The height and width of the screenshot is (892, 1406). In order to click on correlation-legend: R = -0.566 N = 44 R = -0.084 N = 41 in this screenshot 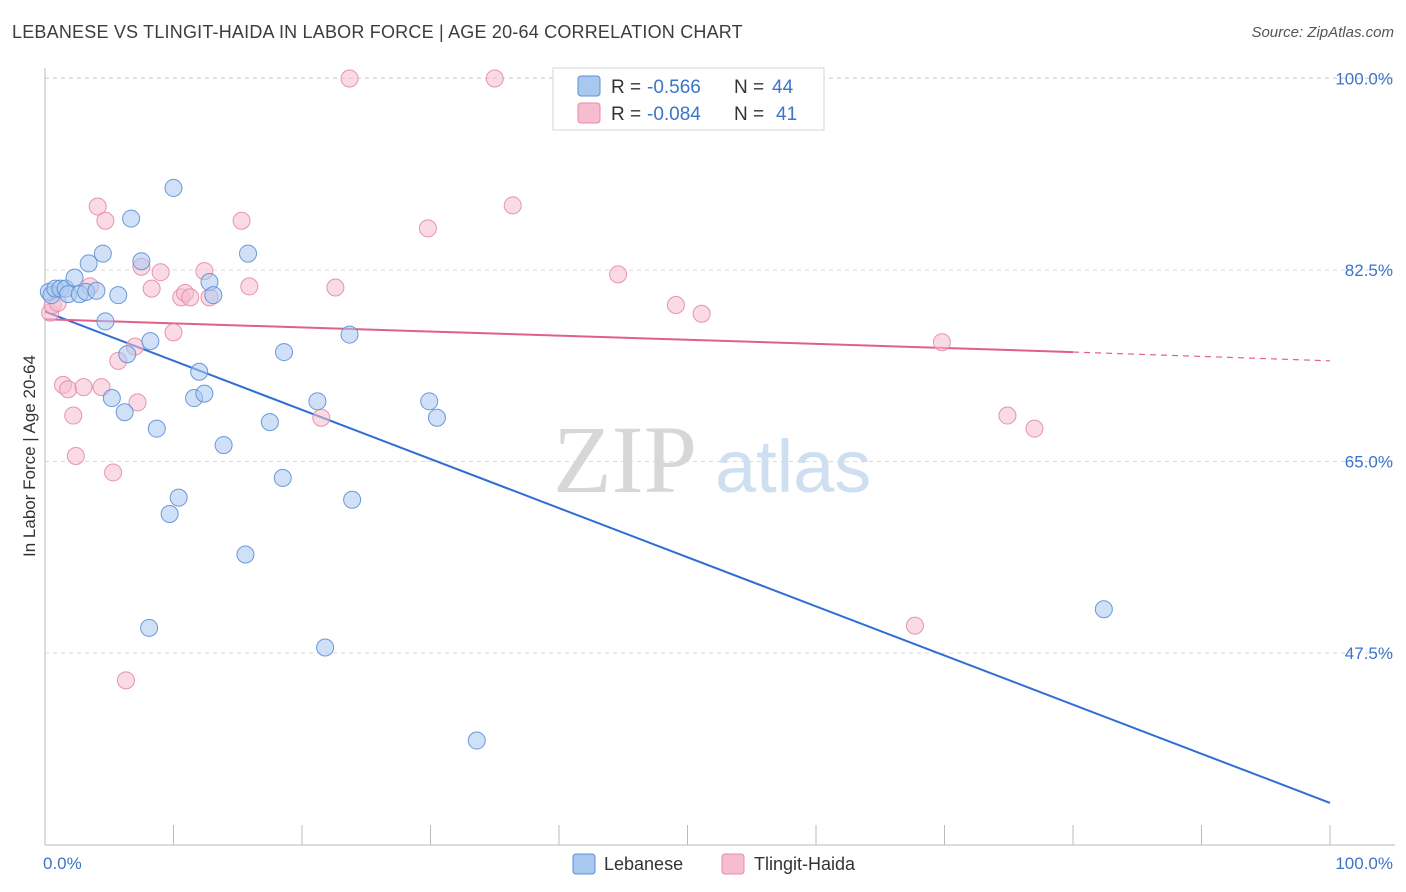, I will do `click(688, 99)`.